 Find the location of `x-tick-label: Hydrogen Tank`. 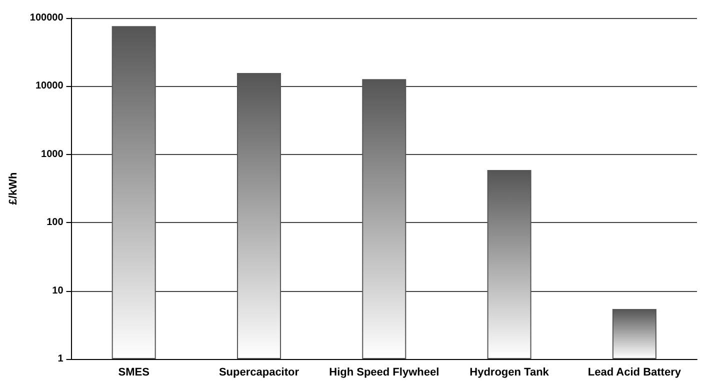

x-tick-label: Hydrogen Tank is located at coordinates (510, 372).